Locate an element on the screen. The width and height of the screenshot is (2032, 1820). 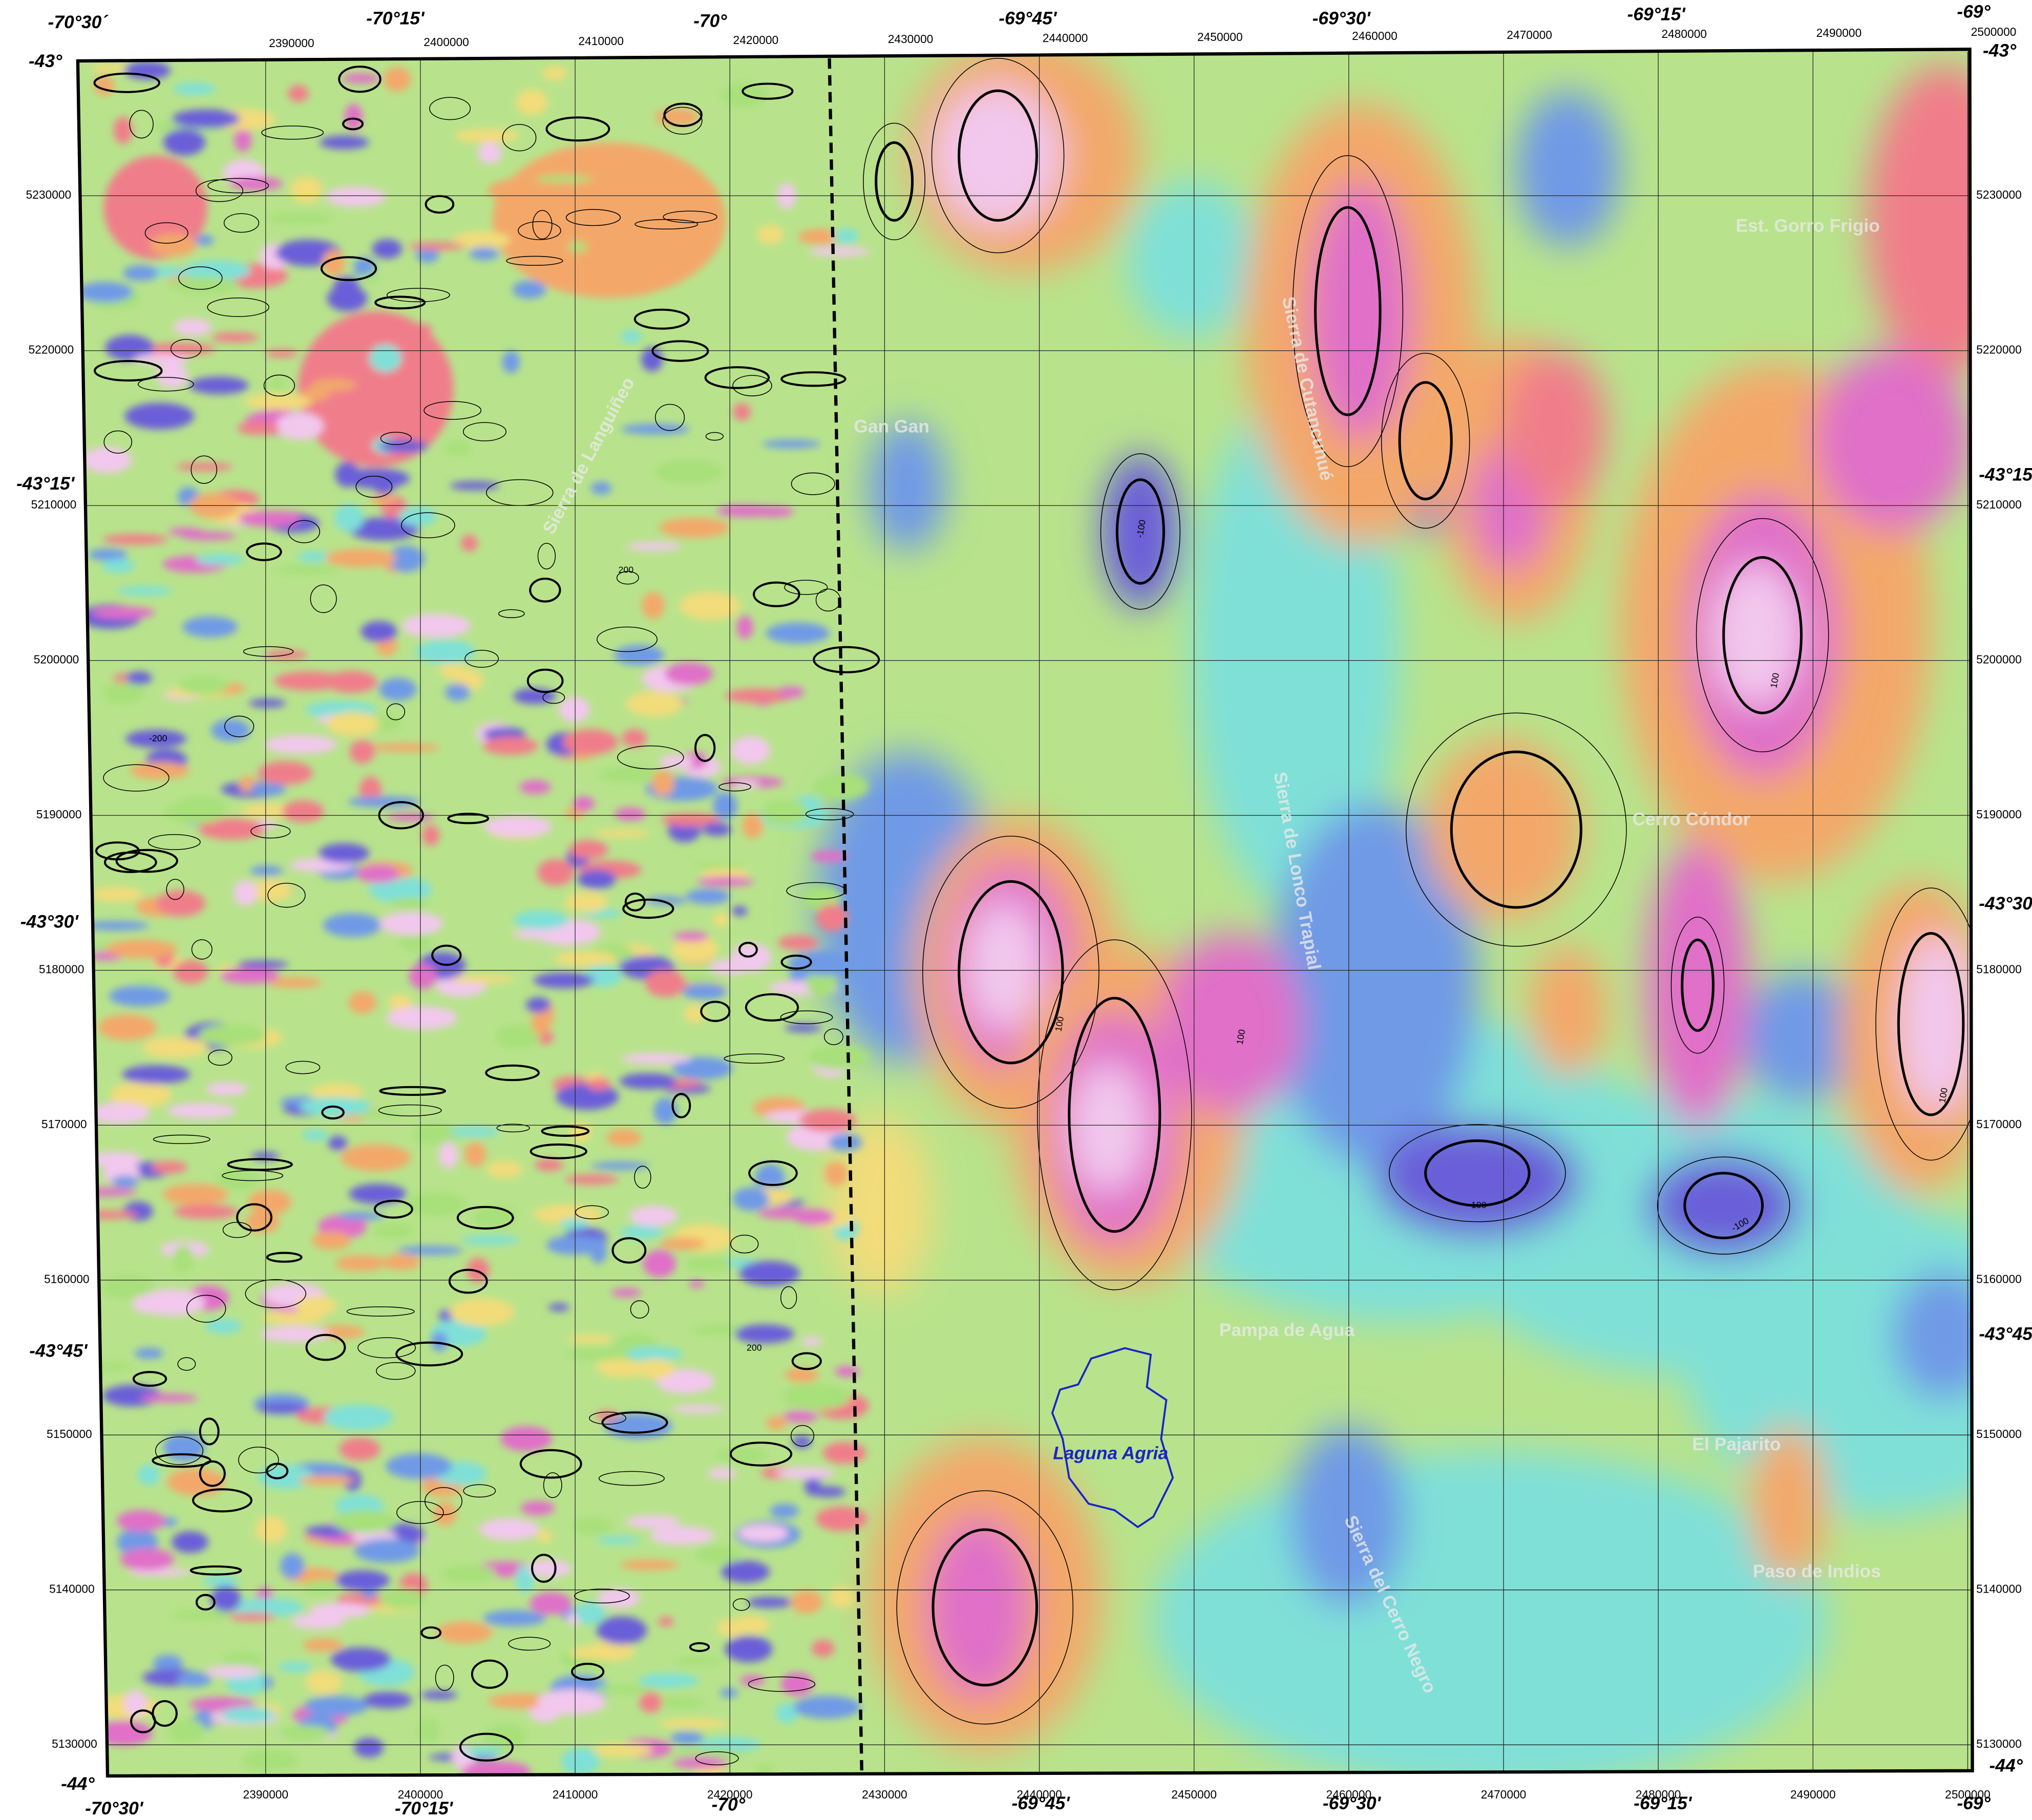
longitude-label-bottom: -70° is located at coordinates (729, 1804).